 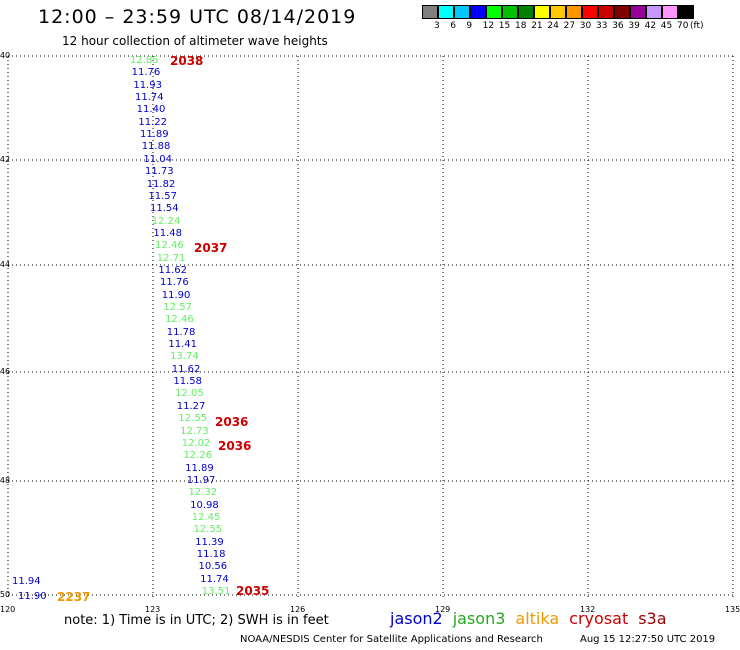 What do you see at coordinates (187, 61) in the screenshot?
I see `pass-time-label: 2038` at bounding box center [187, 61].